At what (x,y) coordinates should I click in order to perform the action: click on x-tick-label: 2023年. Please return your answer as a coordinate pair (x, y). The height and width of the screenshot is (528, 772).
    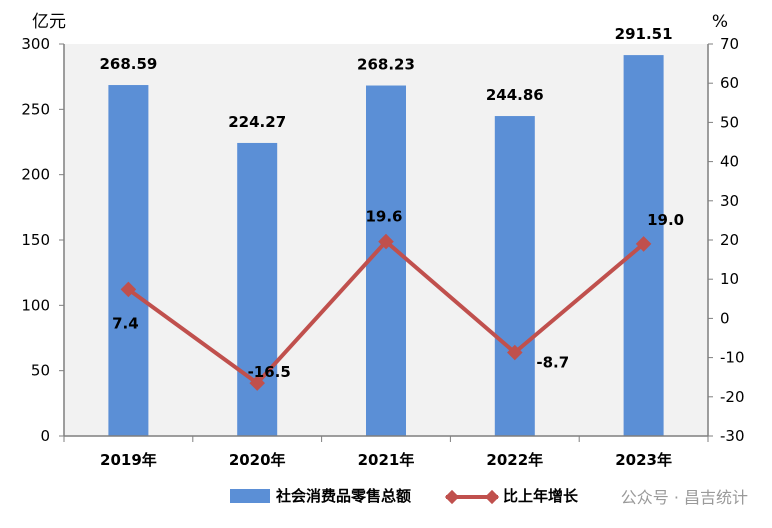
    Looking at the image, I should click on (643, 460).